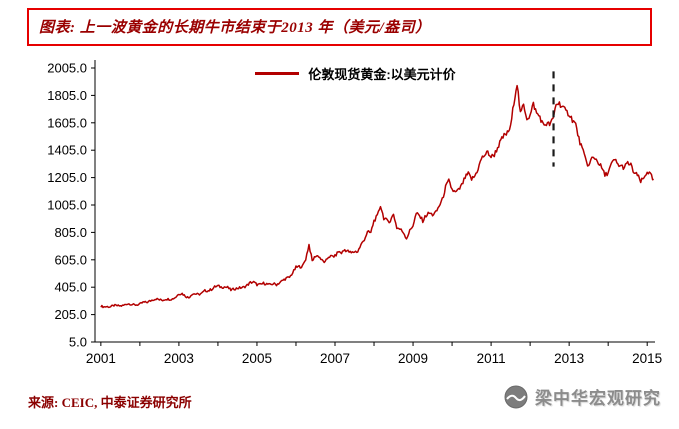 The image size is (679, 429). Describe the element at coordinates (67, 205) in the screenshot. I see `svg-text: 1005.0` at that location.